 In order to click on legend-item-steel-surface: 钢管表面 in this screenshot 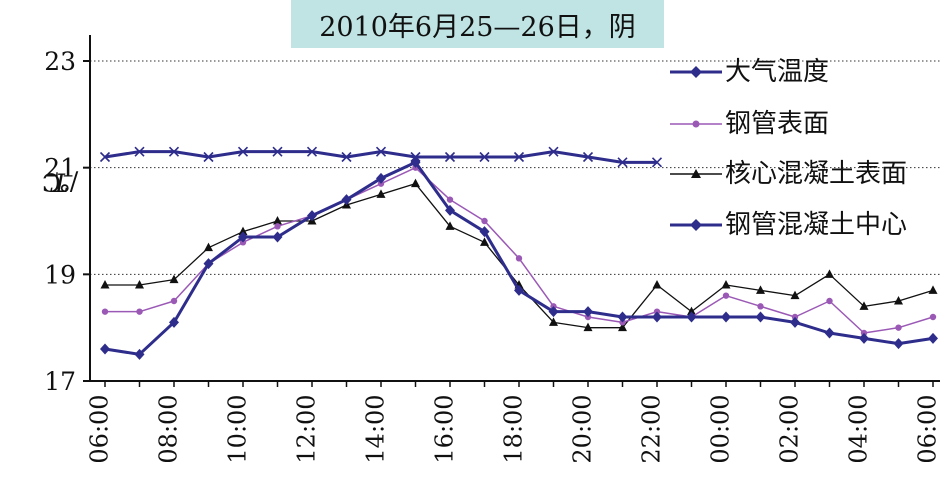, I will do `click(810, 124)`.